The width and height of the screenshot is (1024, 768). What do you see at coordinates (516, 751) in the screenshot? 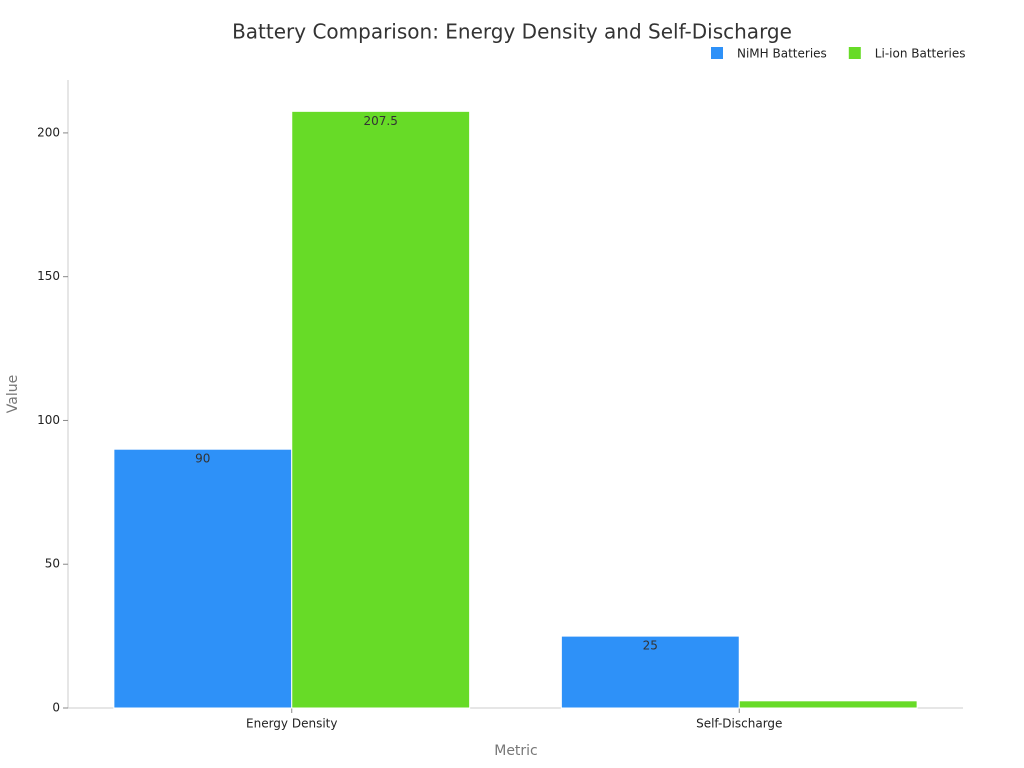
I see `x-axis-title: Metric` at bounding box center [516, 751].